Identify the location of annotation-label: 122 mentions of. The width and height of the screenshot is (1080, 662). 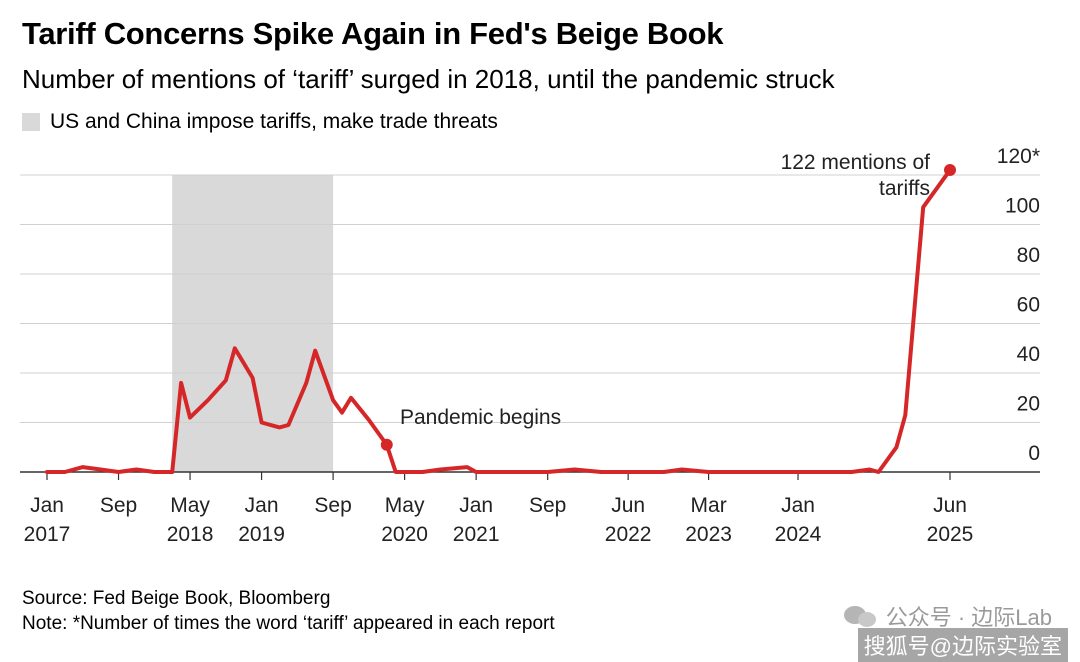
(856, 162).